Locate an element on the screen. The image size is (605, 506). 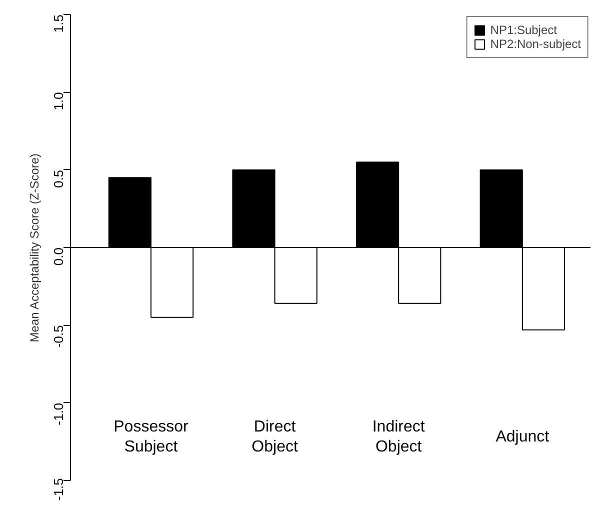
y-axis-title: Mean Acceptability Score (Z-Score) is located at coordinates (35, 247).